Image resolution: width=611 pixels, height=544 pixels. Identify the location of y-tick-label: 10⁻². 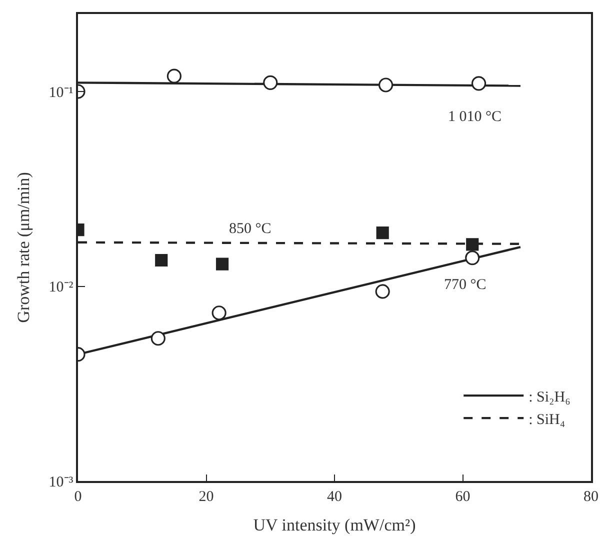
(61, 288).